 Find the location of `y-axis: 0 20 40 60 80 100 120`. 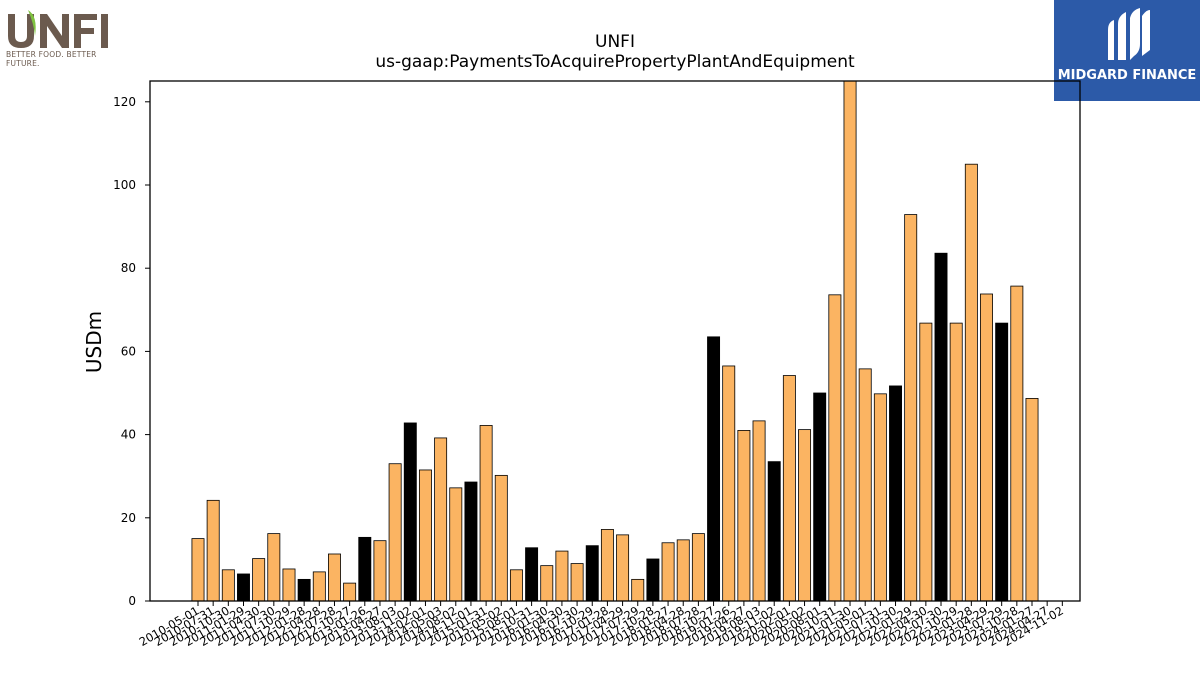

y-axis: 0 20 40 60 80 100 120 is located at coordinates (131, 351).